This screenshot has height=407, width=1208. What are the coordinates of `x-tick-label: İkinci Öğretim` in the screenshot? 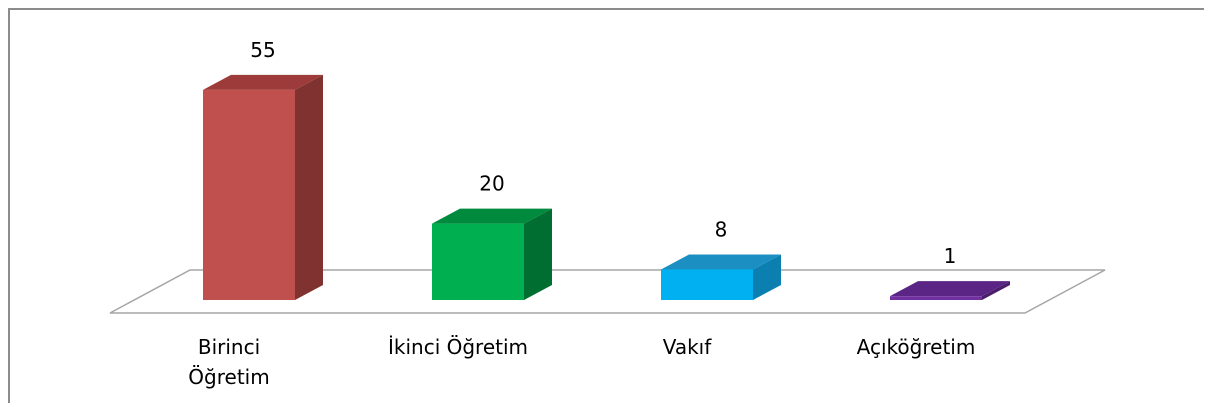 It's located at (458, 347).